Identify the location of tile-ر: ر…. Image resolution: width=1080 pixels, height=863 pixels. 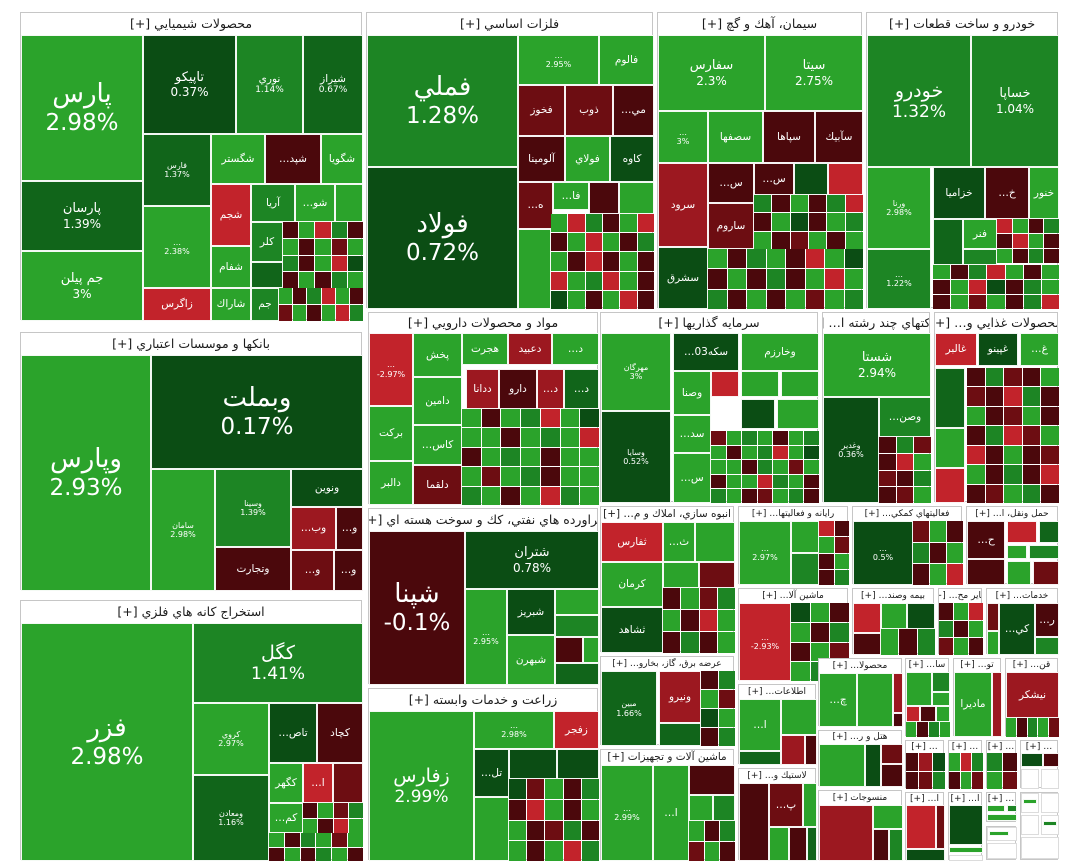
(1047, 620).